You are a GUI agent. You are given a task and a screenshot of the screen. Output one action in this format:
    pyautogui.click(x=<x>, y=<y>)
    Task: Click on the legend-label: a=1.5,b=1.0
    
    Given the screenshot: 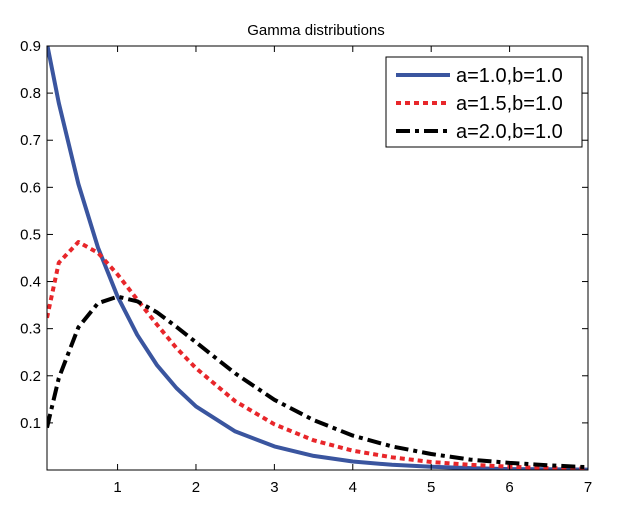 What is the action you would take?
    pyautogui.click(x=509, y=104)
    